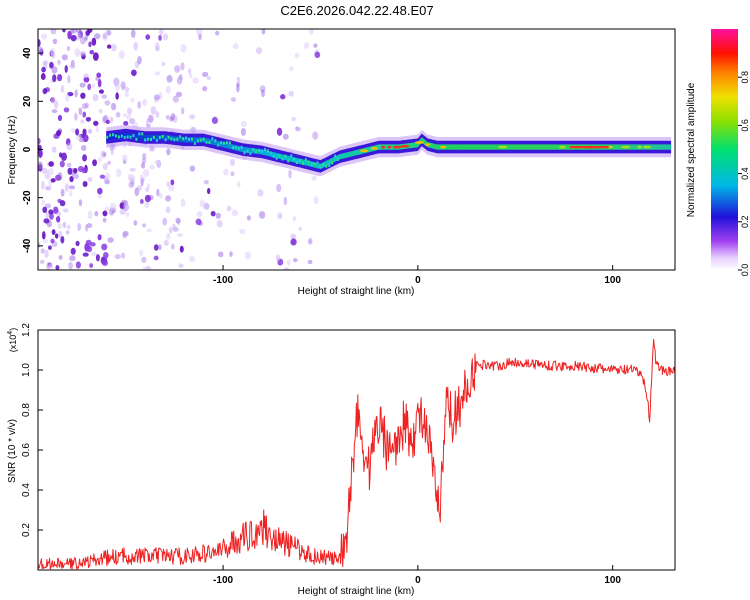 Image resolution: width=750 pixels, height=600 pixels. Describe the element at coordinates (745, 270) in the screenshot. I see `colorbar-tick-label: 0.0` at that location.